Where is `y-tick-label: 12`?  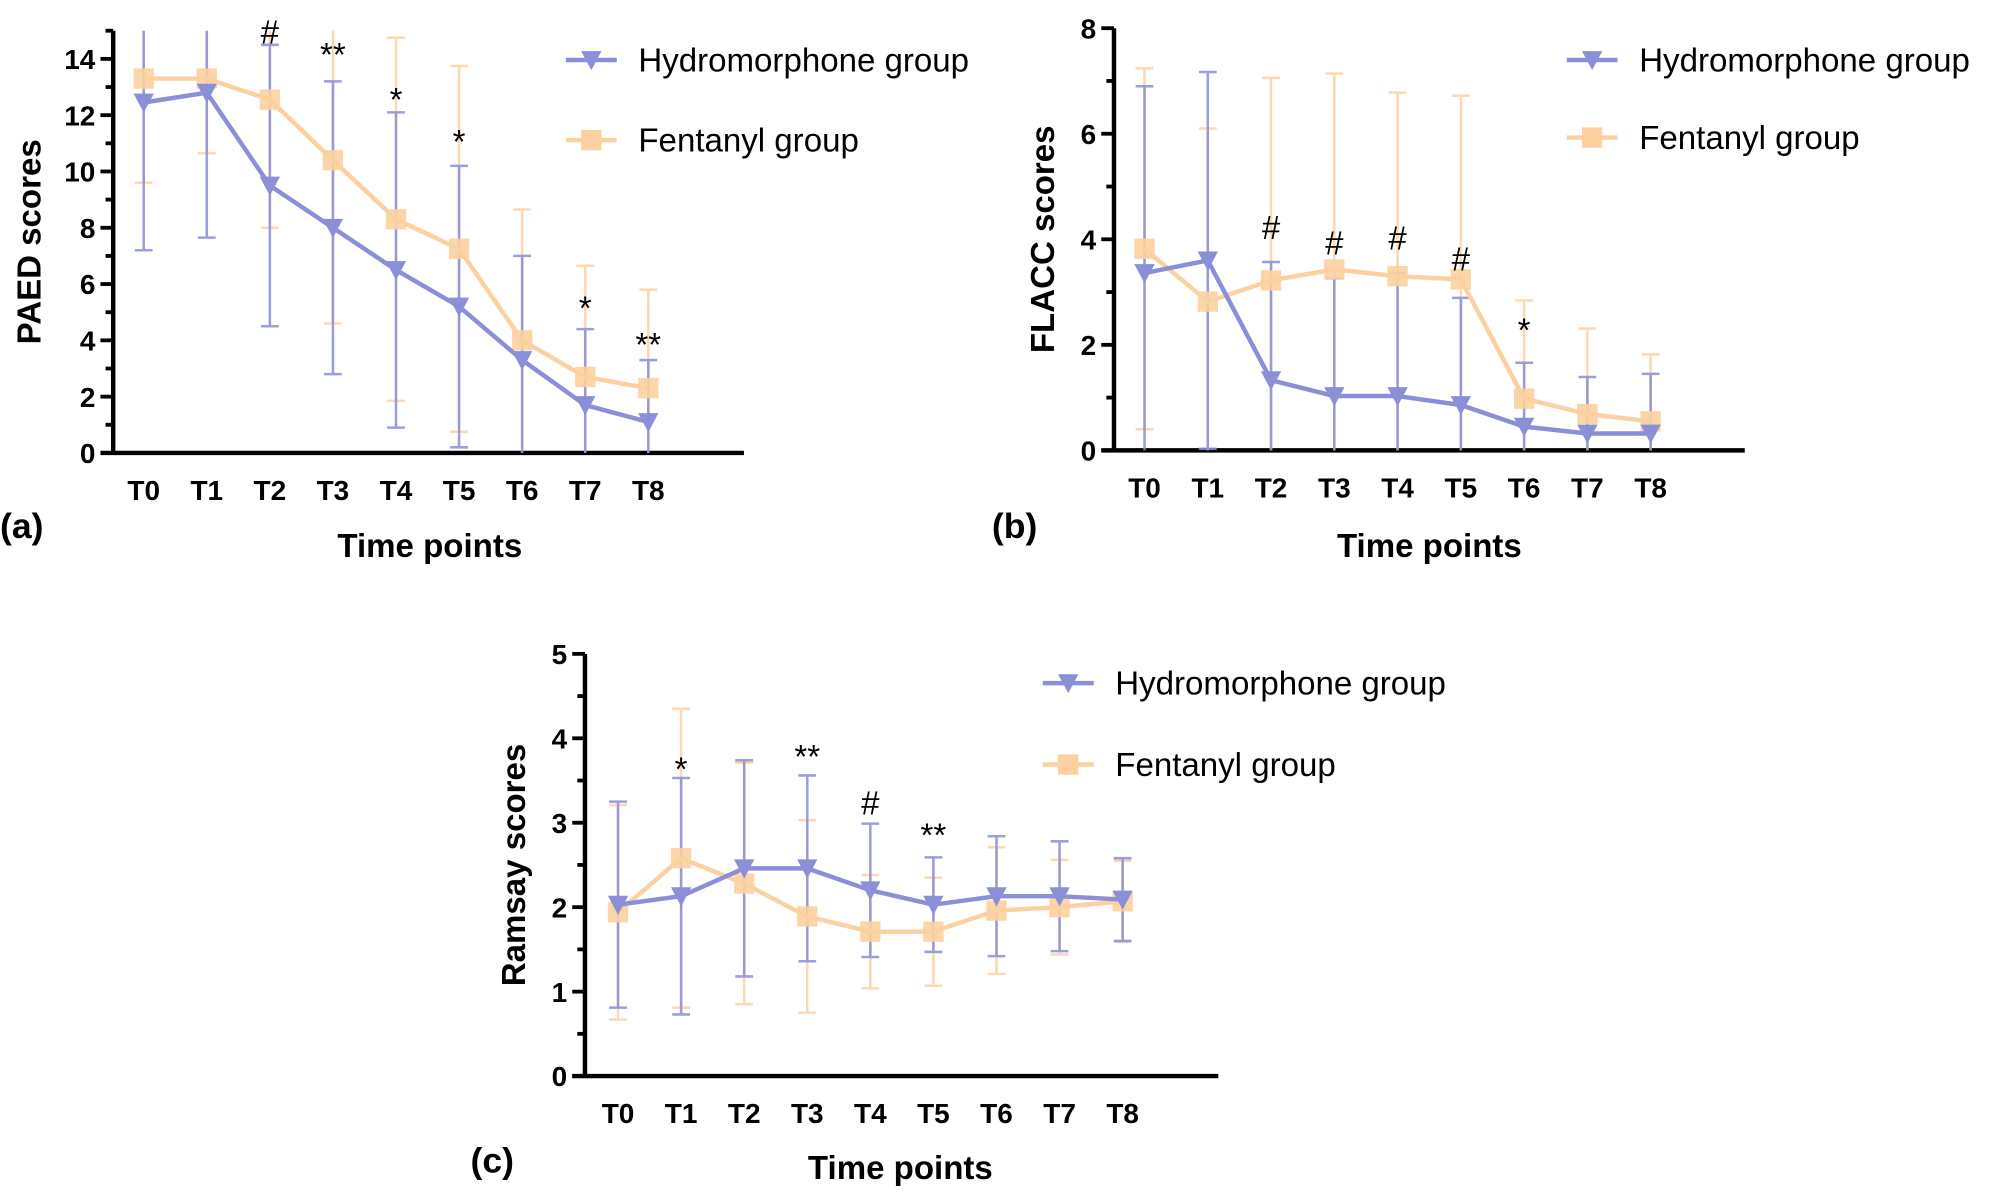
y-tick-label: 12 is located at coordinates (79, 115).